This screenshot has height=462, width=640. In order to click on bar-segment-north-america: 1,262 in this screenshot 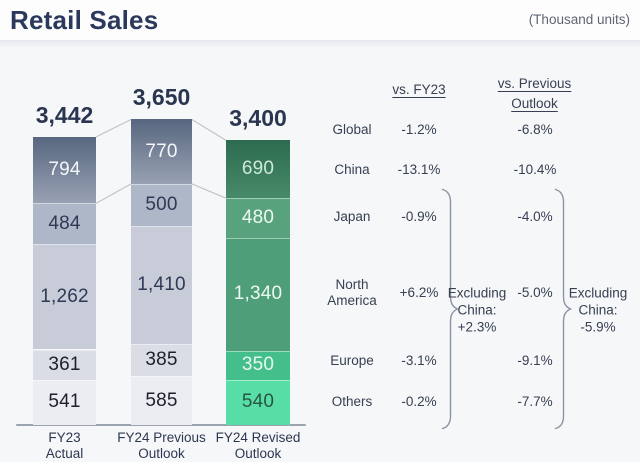, I will do `click(64, 296)`.